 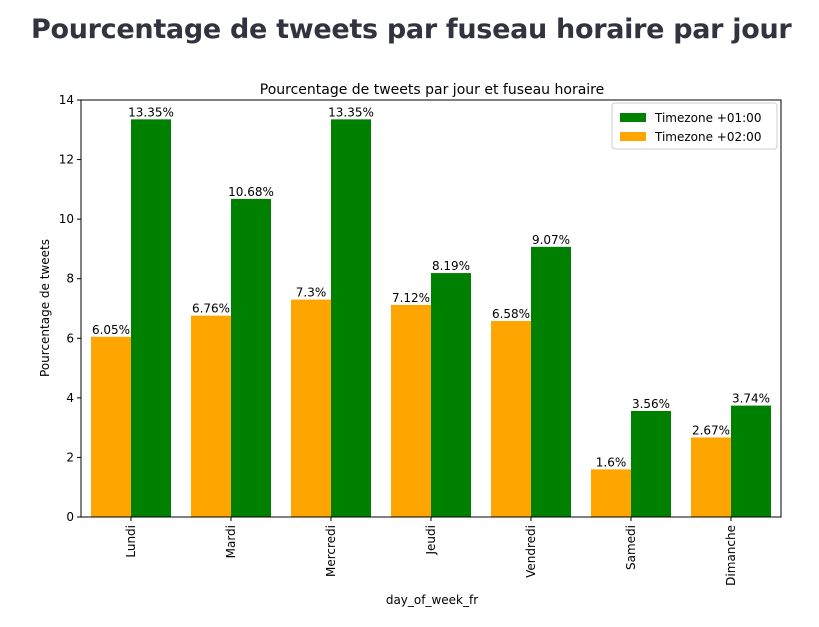 I want to click on y-tick-label: 14, so click(x=66, y=100).